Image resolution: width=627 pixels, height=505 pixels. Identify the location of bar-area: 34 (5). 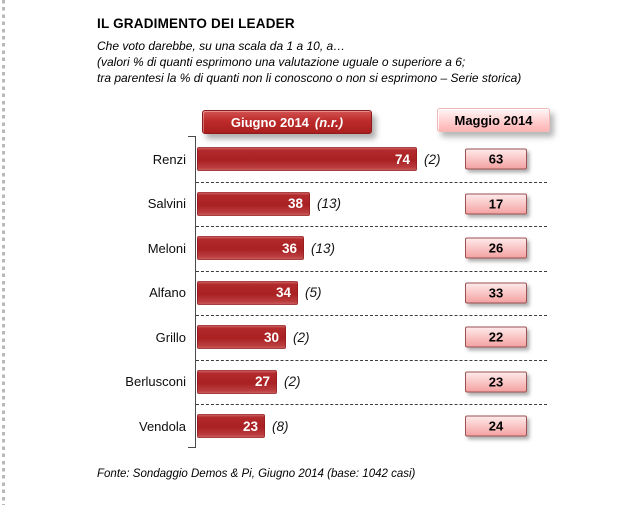
(259, 292).